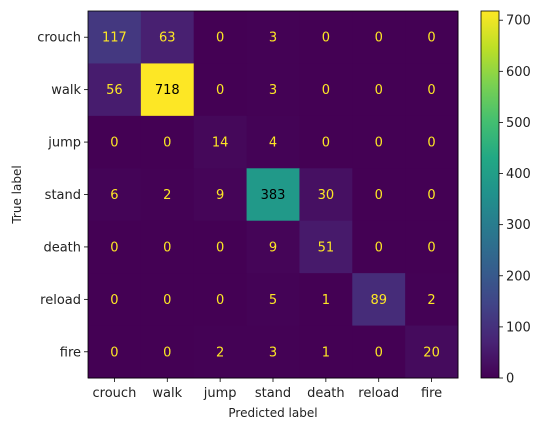  Describe the element at coordinates (518, 174) in the screenshot. I see `colorbar-tick-label: 400` at that location.